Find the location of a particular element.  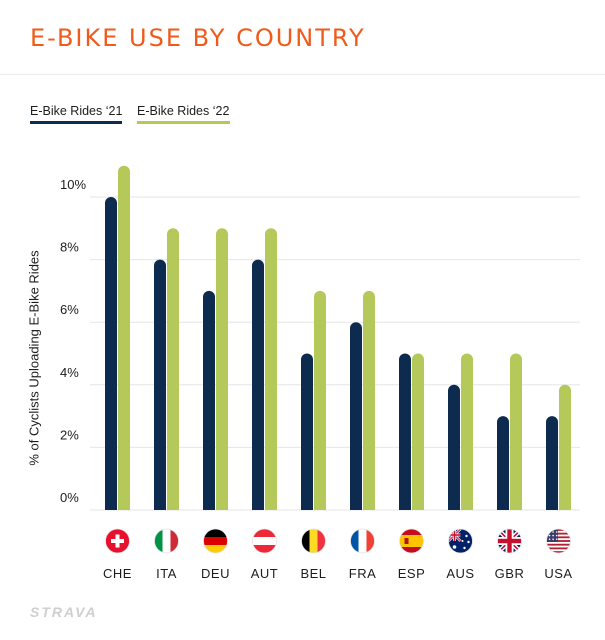

france-flag-icon is located at coordinates (362, 541).